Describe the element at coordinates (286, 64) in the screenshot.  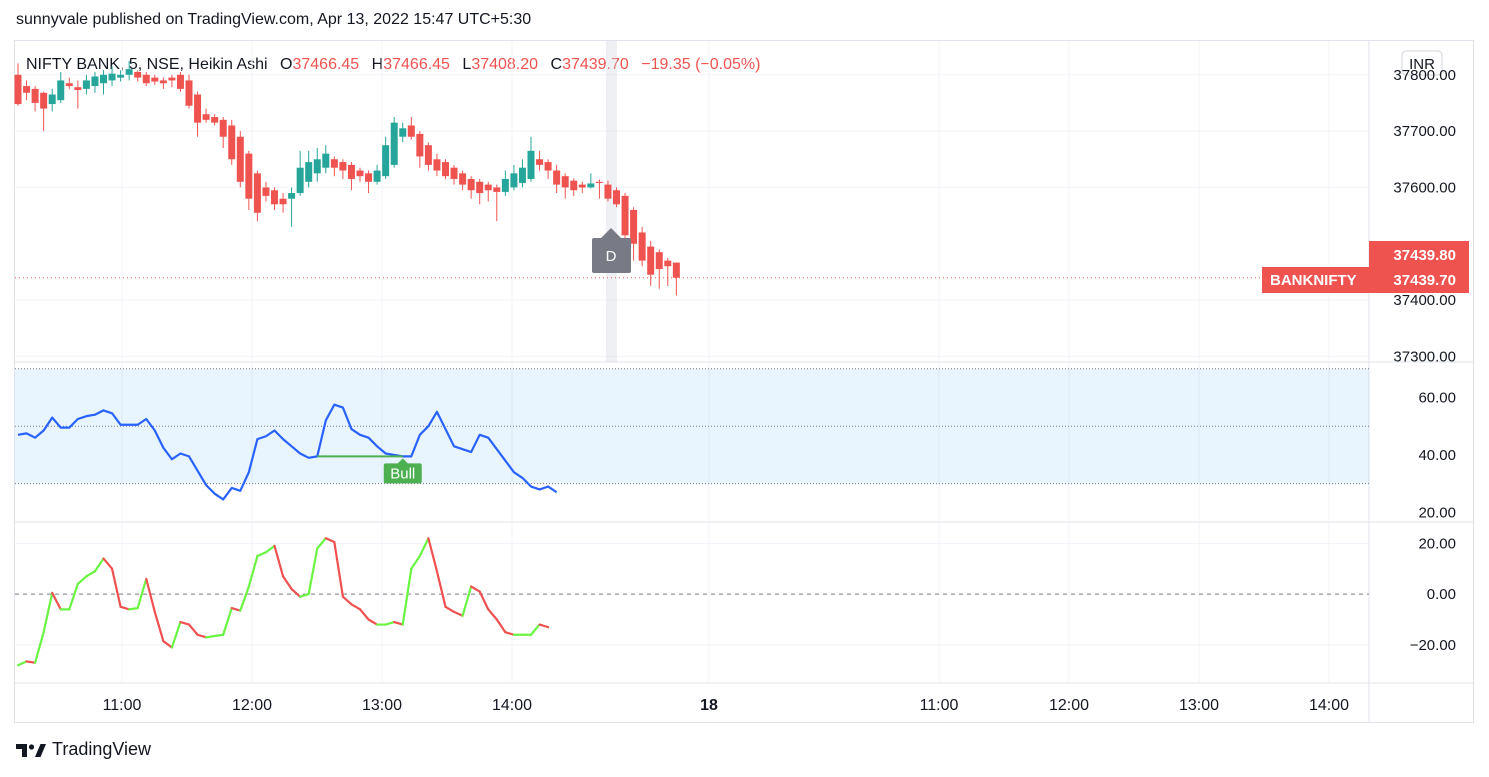
I see `legend-open-label: O` at that location.